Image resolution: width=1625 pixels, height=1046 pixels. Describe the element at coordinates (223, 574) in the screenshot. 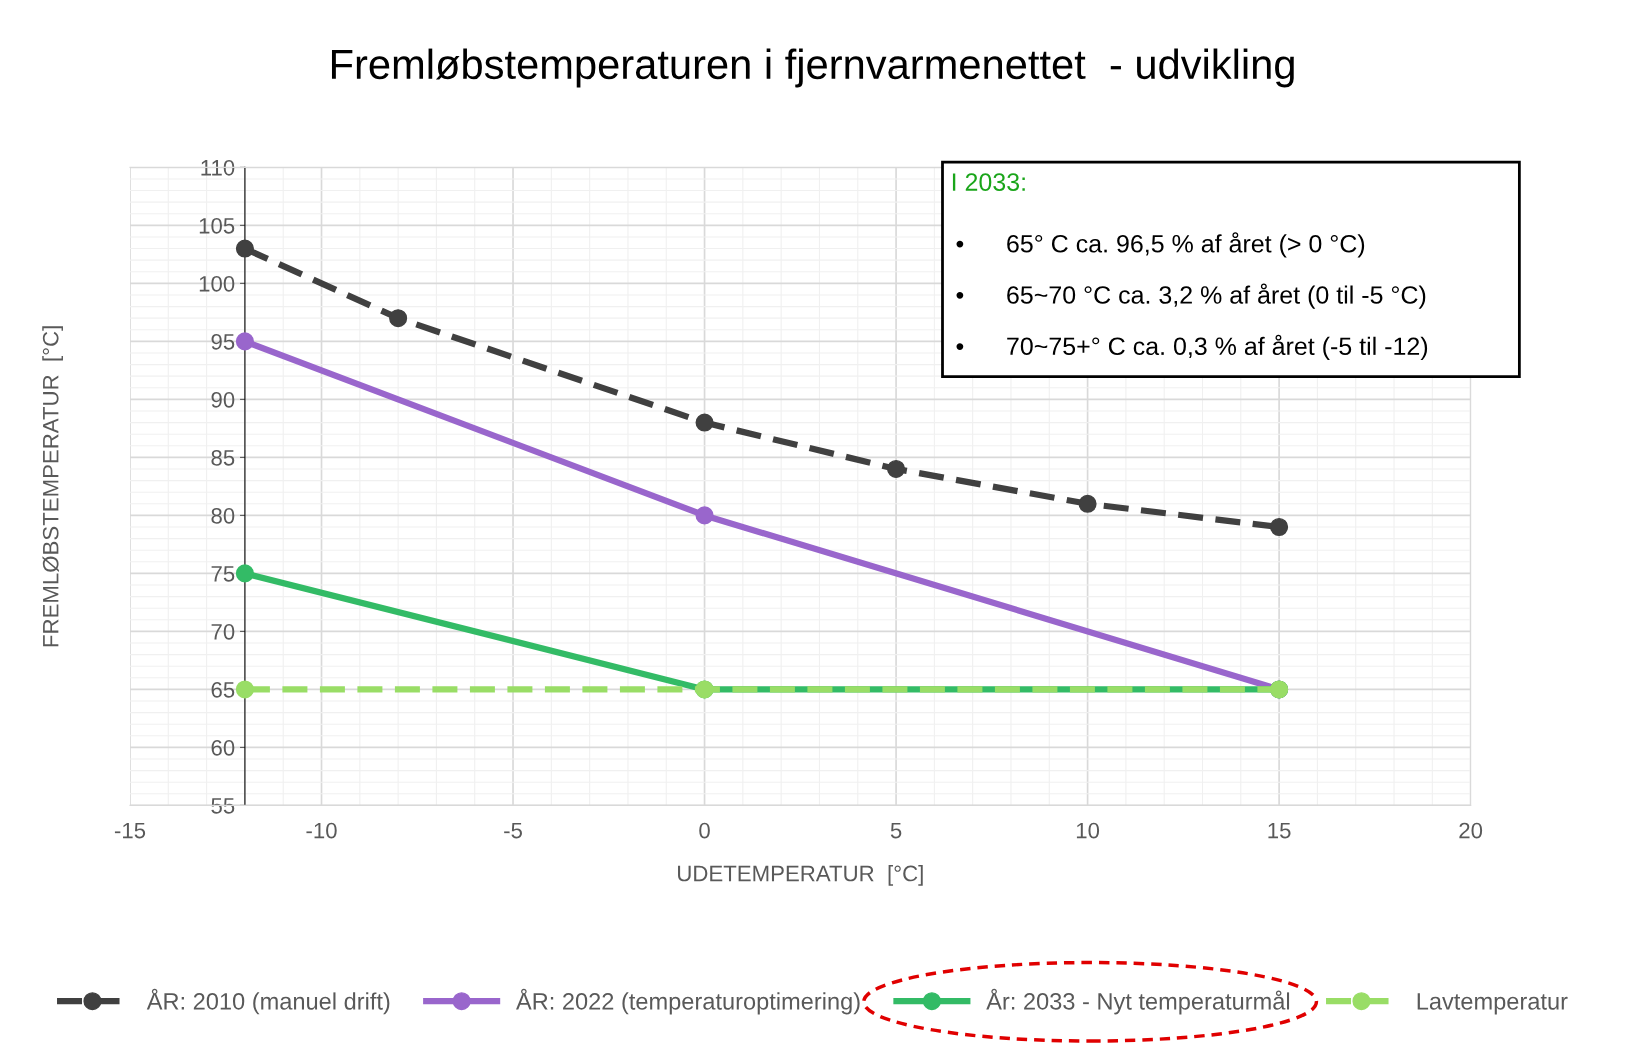

I see `y-tick-label: 75` at that location.